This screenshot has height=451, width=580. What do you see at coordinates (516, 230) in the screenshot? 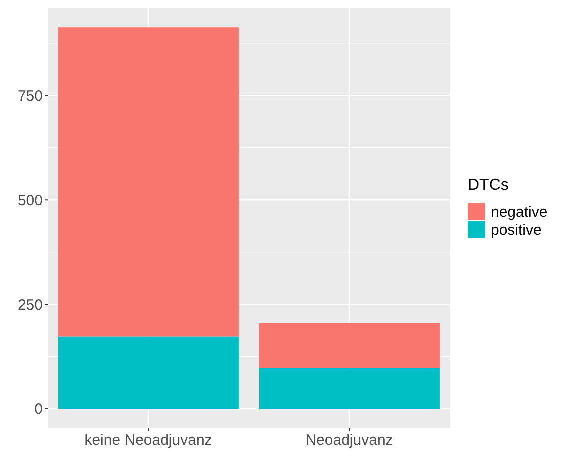
I see `legend-label: positive` at bounding box center [516, 230].